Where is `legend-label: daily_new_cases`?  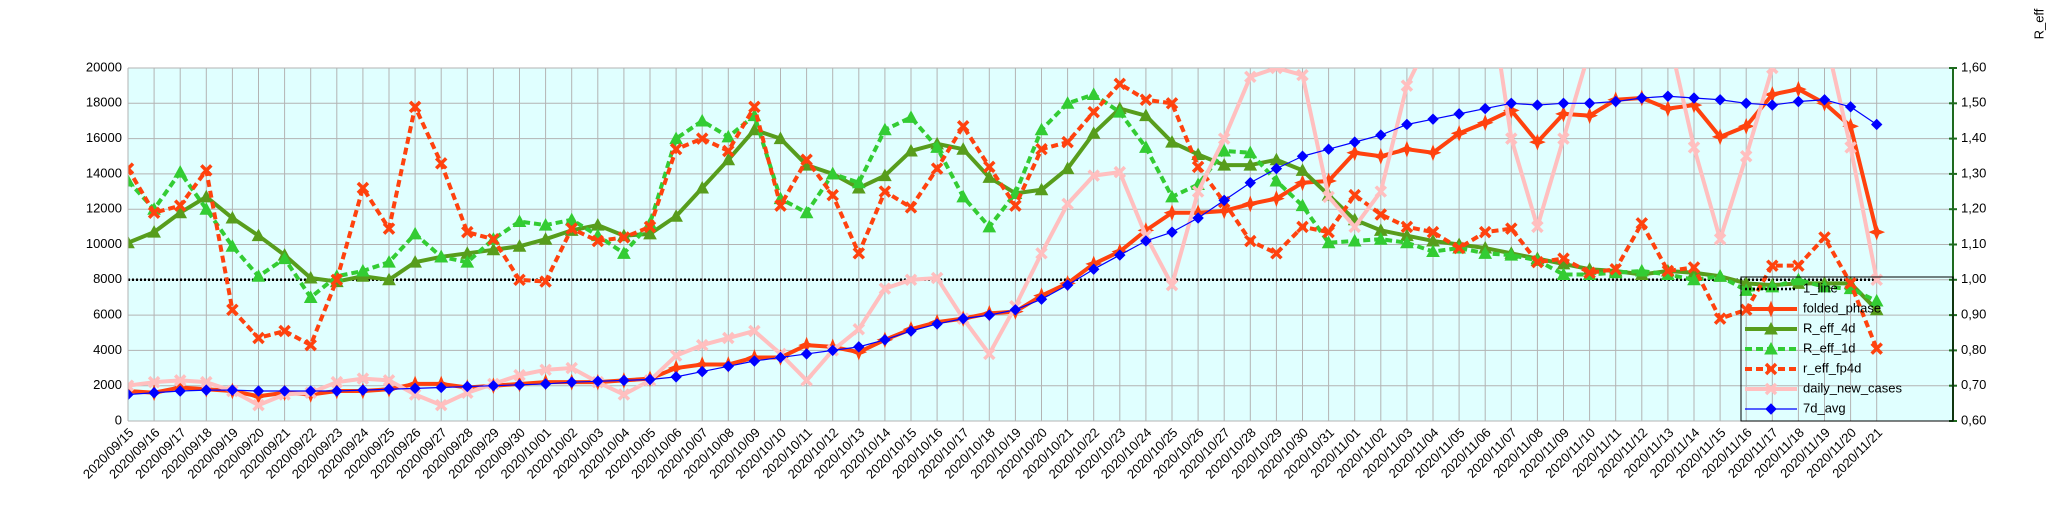 legend-label: daily_new_cases is located at coordinates (1853, 387).